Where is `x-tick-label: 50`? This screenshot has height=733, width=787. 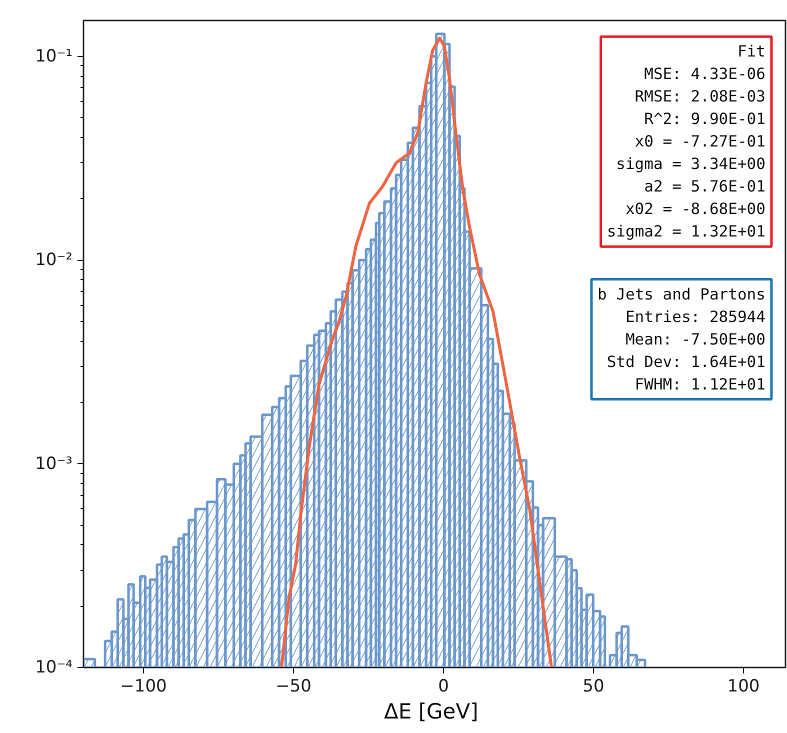
x-tick-label: 50 is located at coordinates (593, 686).